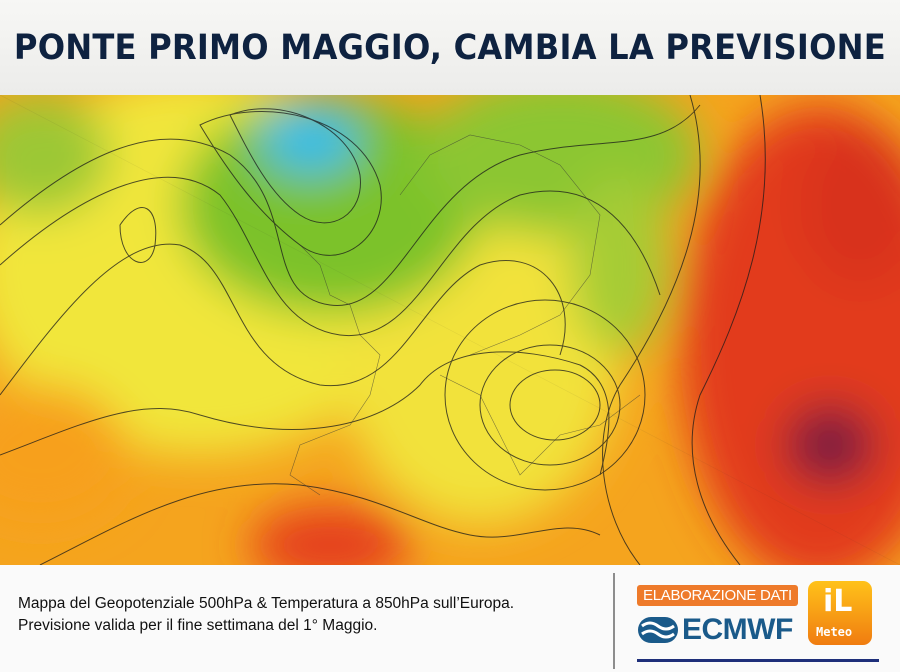 This screenshot has width=900, height=672. Describe the element at coordinates (330, 205) in the screenshot. I see `cool-area` at that location.